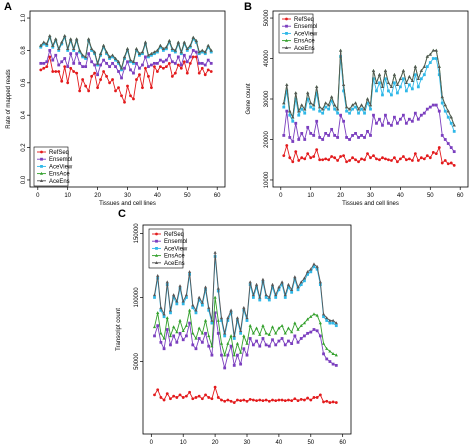 This screenshot has width=474, height=448. Describe the element at coordinates (304, 20) in the screenshot. I see `panel-b-legend-label: RefSeq` at that location.